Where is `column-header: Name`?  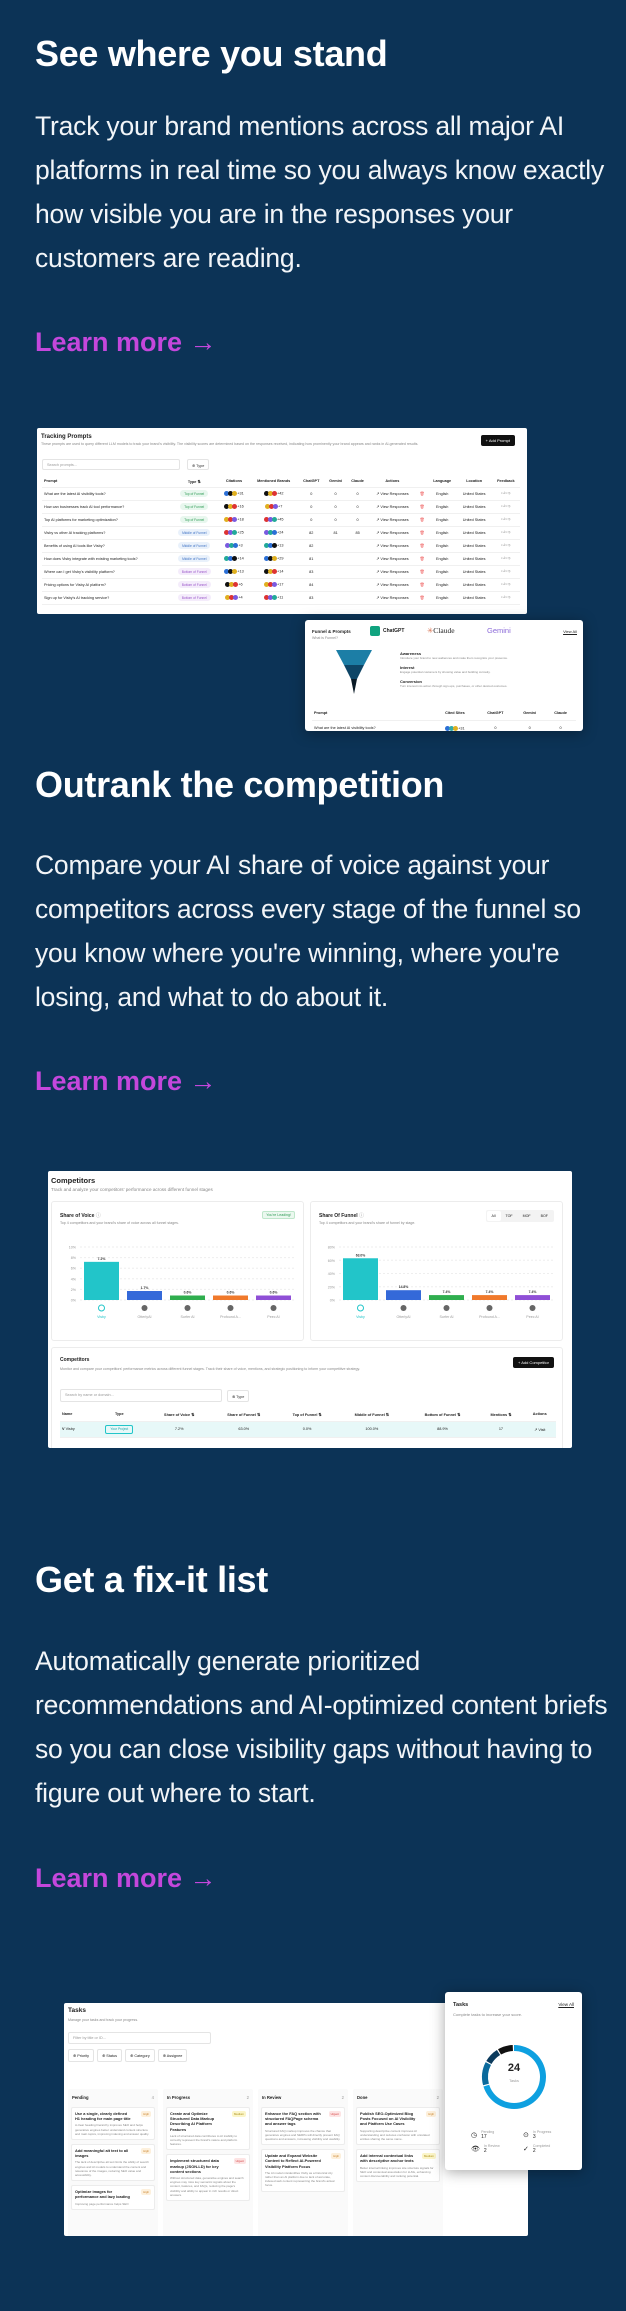
column-header: Name is located at coordinates (75, 1415).